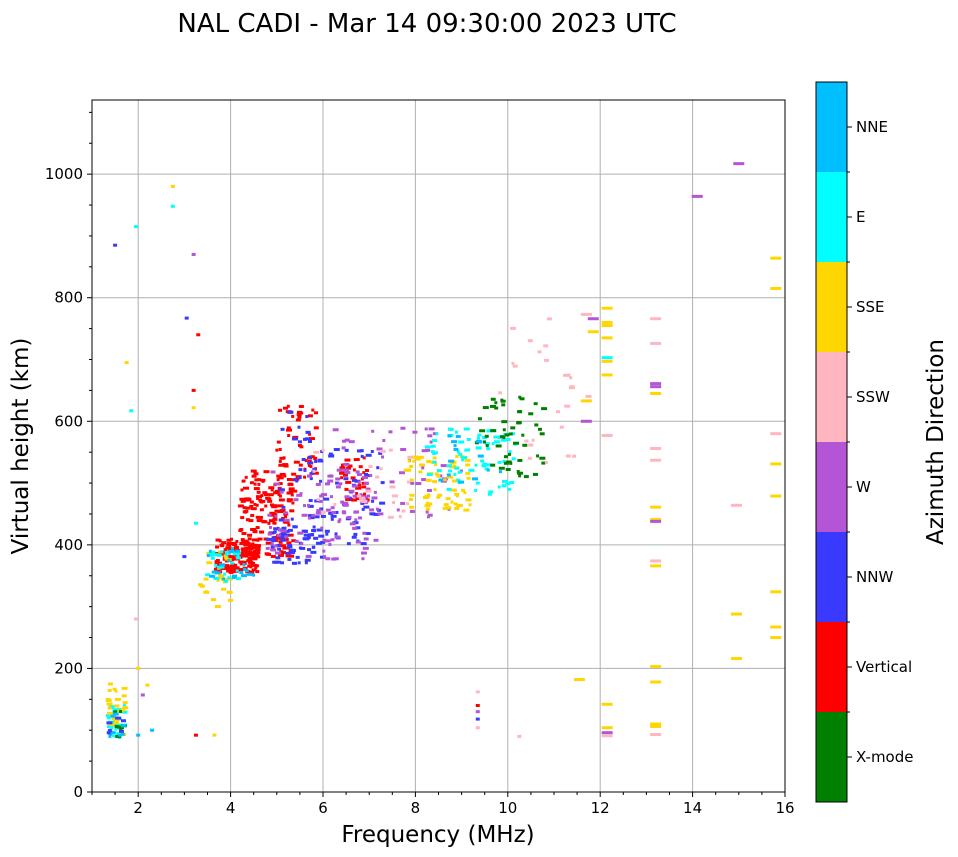  Describe the element at coordinates (443, 804) in the screenshot. I see `x-axis-ticks: 2 4 6 8 10 12 14 16` at that location.